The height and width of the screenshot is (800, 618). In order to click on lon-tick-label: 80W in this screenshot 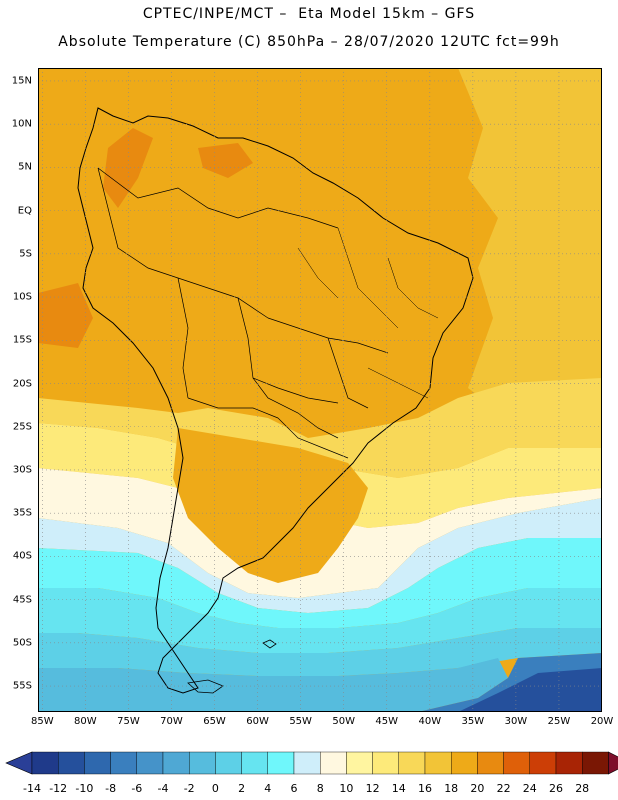, I will do `click(85, 721)`.